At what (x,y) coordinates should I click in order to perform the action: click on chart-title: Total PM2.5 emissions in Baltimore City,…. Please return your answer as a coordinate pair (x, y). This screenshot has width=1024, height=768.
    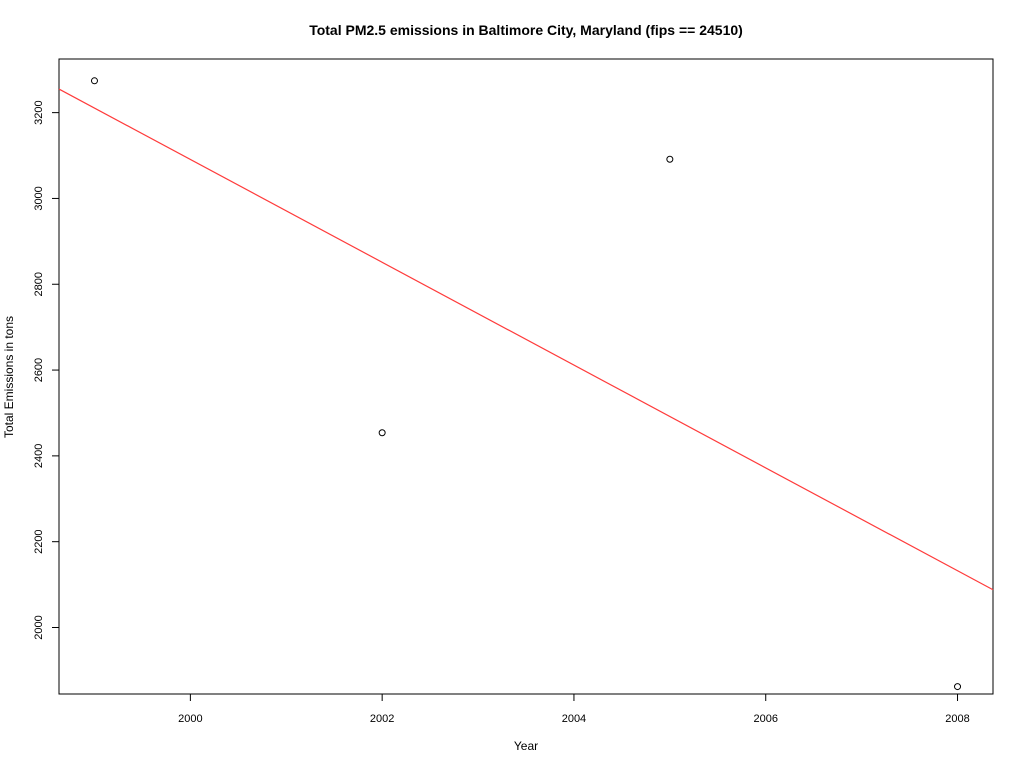
    Looking at the image, I should click on (526, 30).